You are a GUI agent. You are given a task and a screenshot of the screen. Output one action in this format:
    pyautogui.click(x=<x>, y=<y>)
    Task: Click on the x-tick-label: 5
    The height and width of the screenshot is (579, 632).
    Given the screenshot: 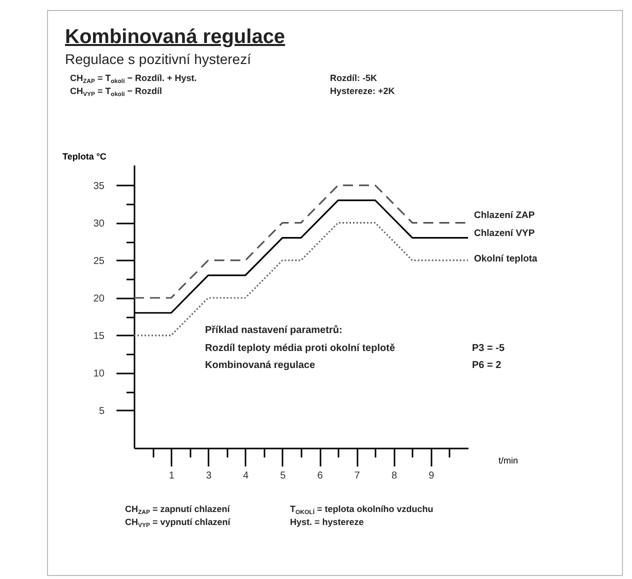 What is the action you would take?
    pyautogui.click(x=283, y=476)
    